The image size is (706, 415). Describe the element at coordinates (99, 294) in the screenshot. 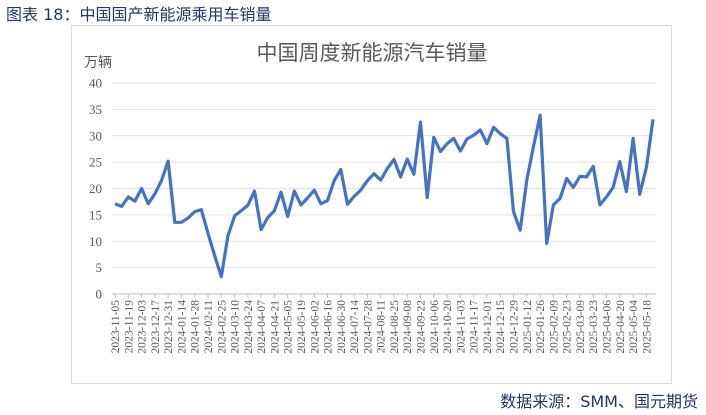

I see `y-tick-label: 0` at that location.